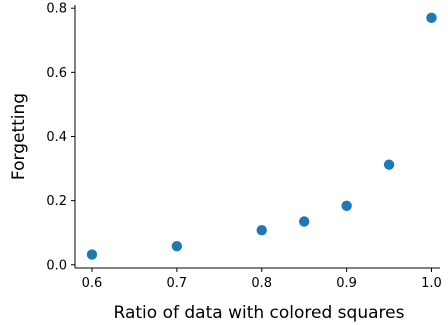  What do you see at coordinates (56, 9) in the screenshot?
I see `y-tick-label: 0.8` at bounding box center [56, 9].